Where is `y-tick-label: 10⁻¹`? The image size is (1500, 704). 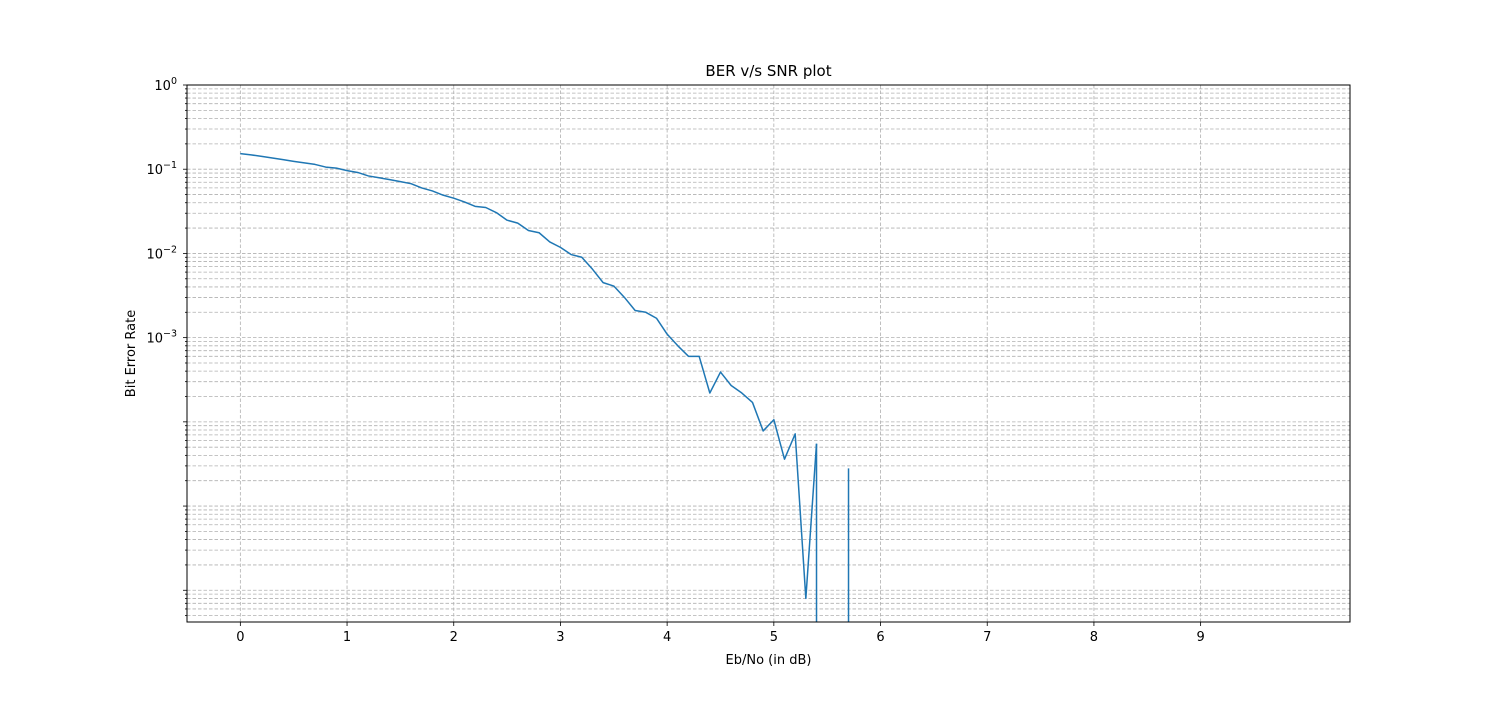
y-tick-label: 10⁻¹ is located at coordinates (161, 169).